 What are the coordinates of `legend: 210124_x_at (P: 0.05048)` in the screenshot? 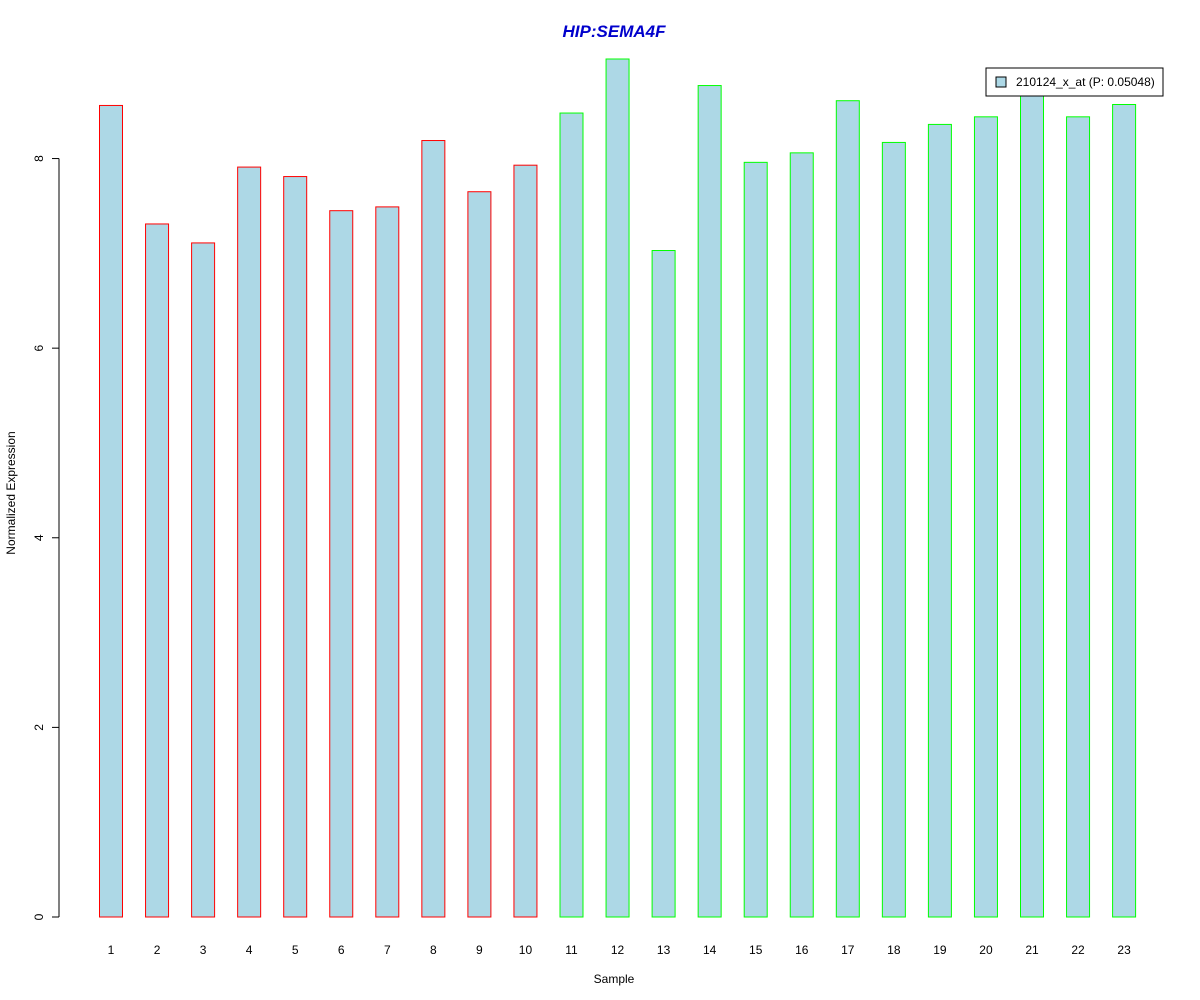 It's located at (1074, 82).